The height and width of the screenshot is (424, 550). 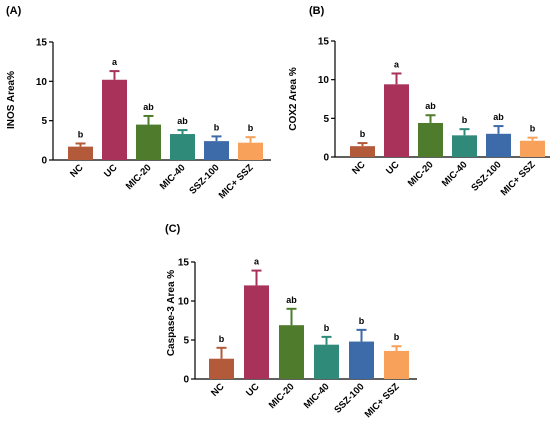 What do you see at coordinates (171, 313) in the screenshot?
I see `y-axis-title: Caspase-3 Area %` at bounding box center [171, 313].